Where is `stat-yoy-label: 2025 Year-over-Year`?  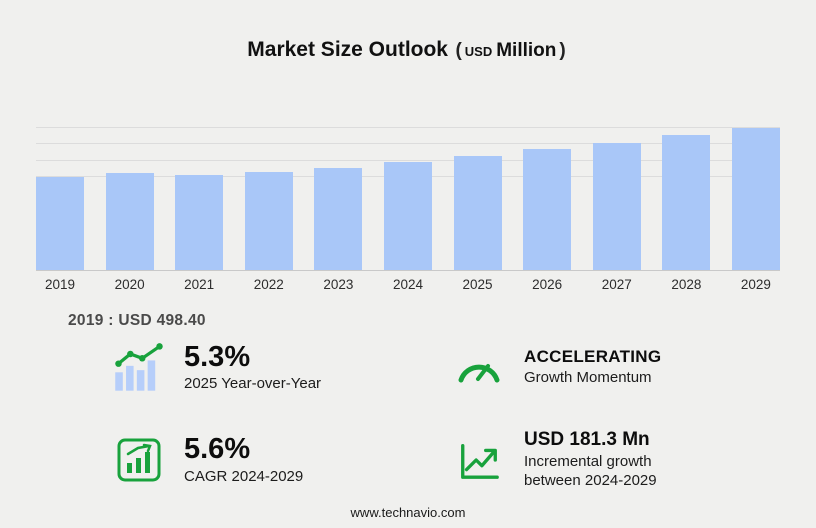 stat-yoy-label: 2025 Year-over-Year is located at coordinates (253, 384).